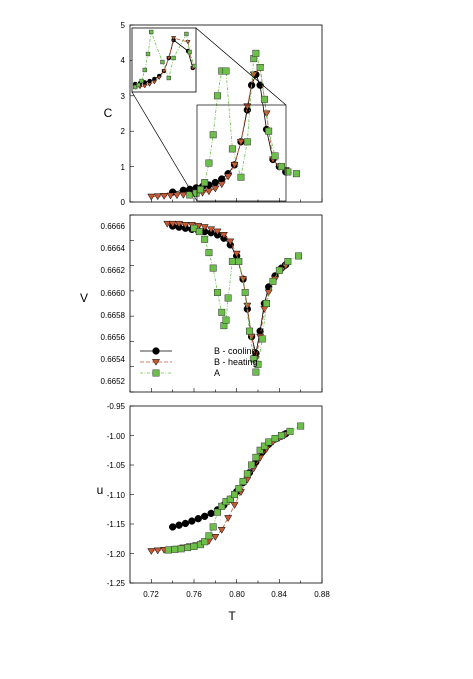 The width and height of the screenshot is (473, 679). I want to click on c-series-group, so click(223, 125).